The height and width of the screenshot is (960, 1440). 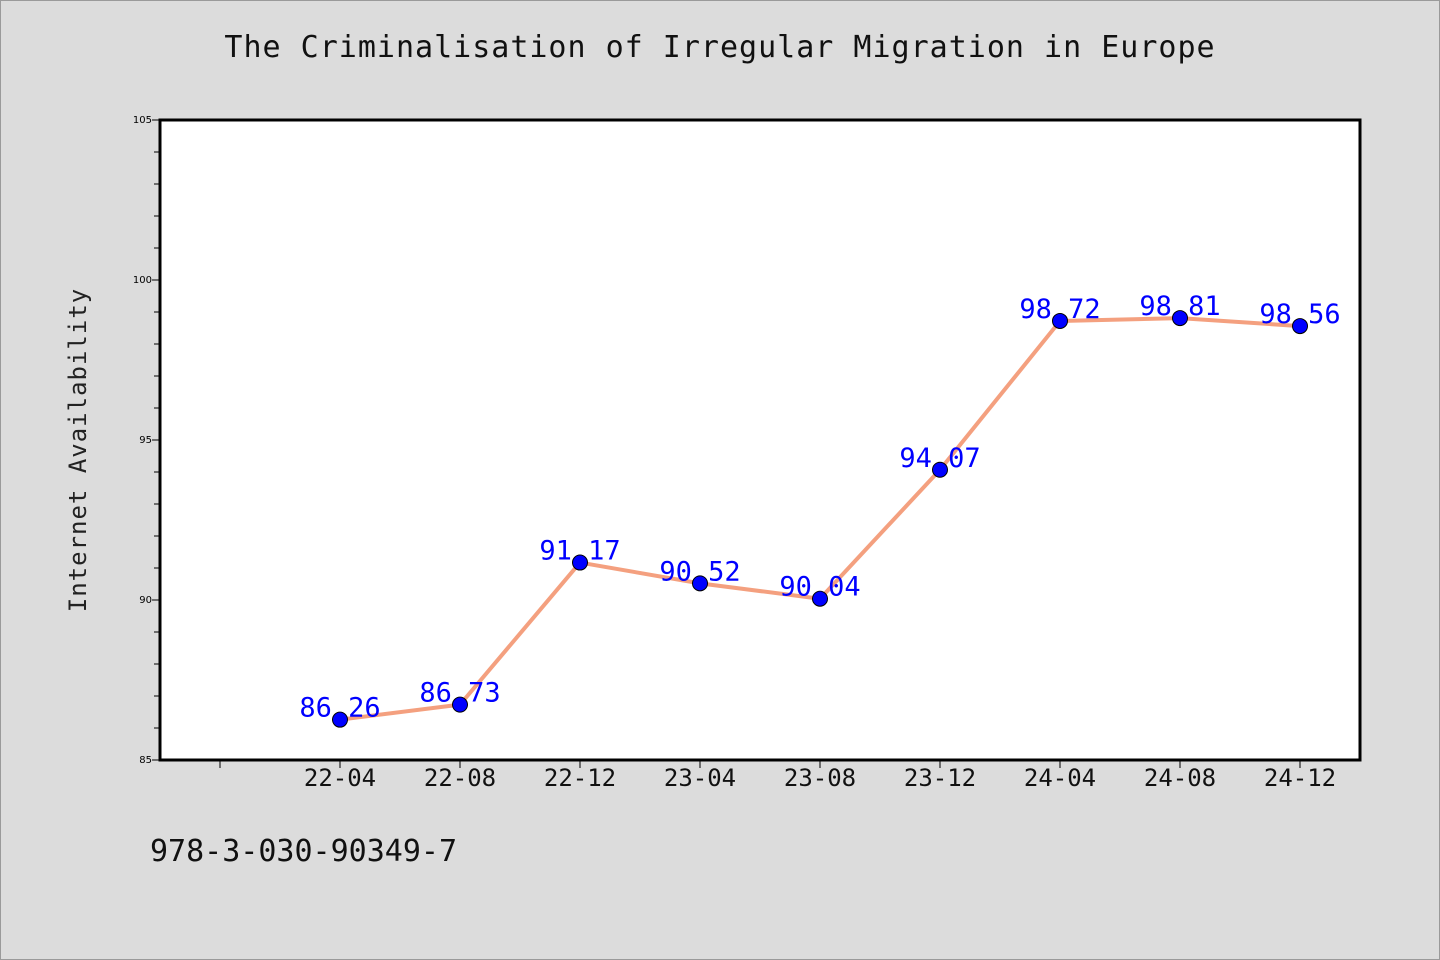 I want to click on isbn-text: 978-3-030-90349-7, so click(x=304, y=851).